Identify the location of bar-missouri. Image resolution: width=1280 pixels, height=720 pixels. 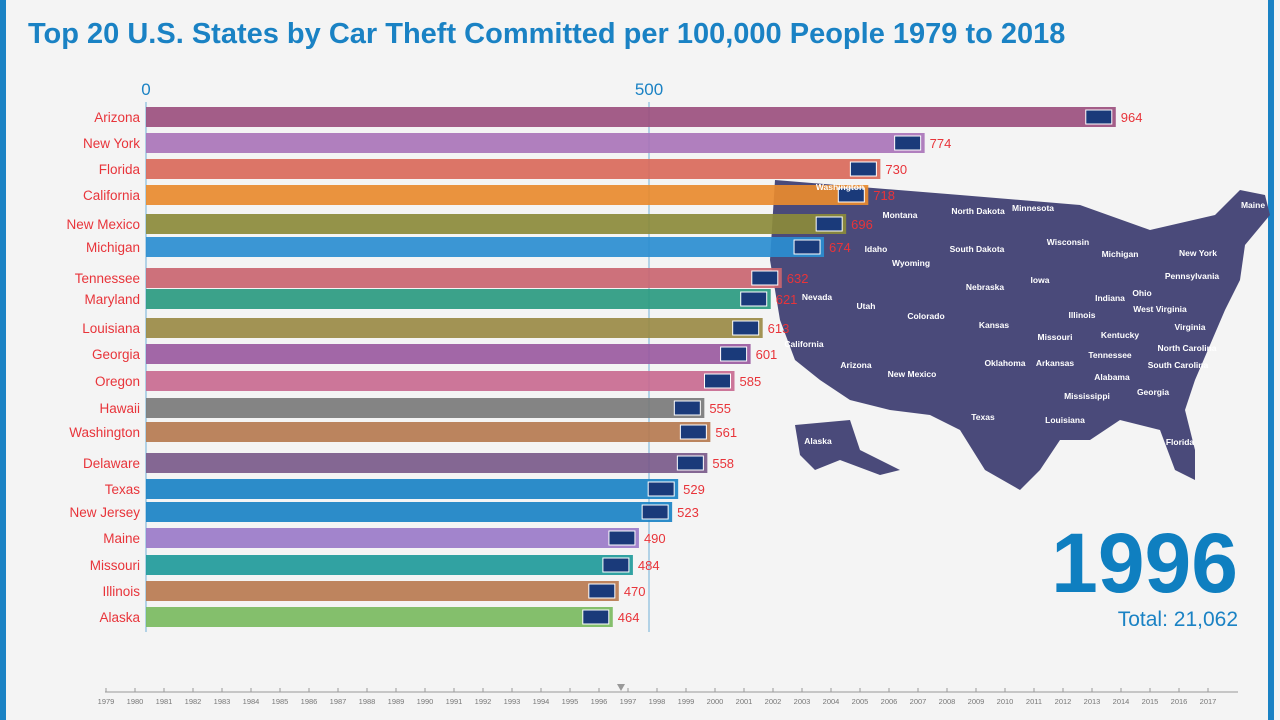
(389, 565).